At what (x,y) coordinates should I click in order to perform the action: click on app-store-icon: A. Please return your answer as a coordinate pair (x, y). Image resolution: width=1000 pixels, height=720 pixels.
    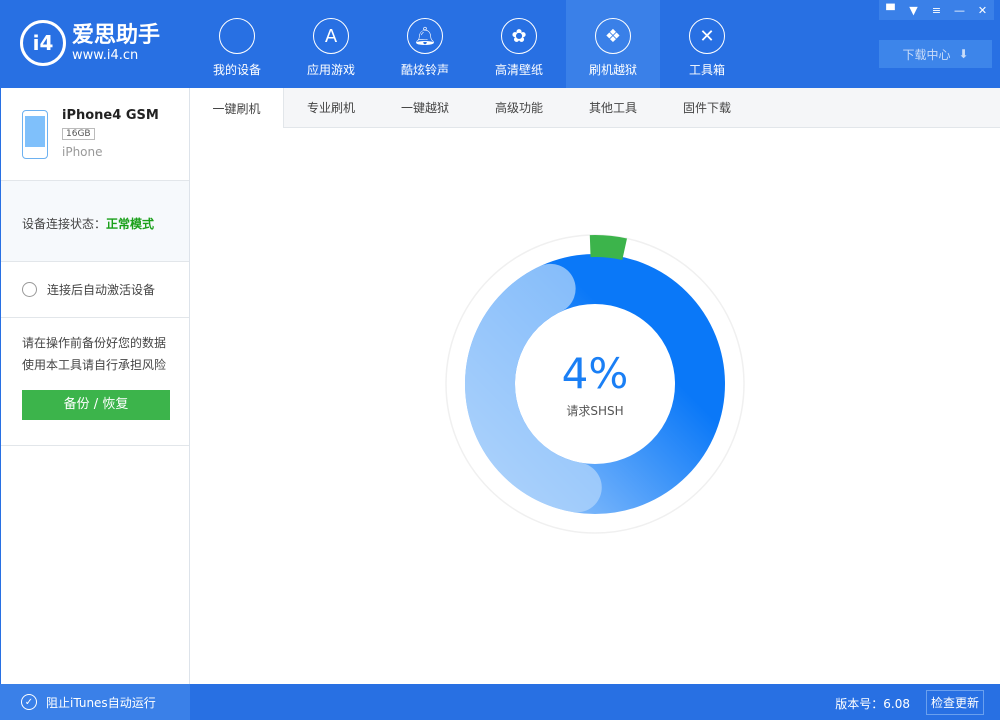
    Looking at the image, I should click on (331, 36).